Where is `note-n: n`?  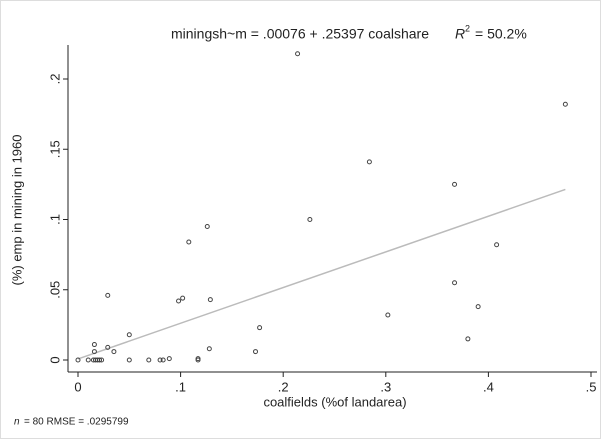
note-n: n is located at coordinates (17, 422).